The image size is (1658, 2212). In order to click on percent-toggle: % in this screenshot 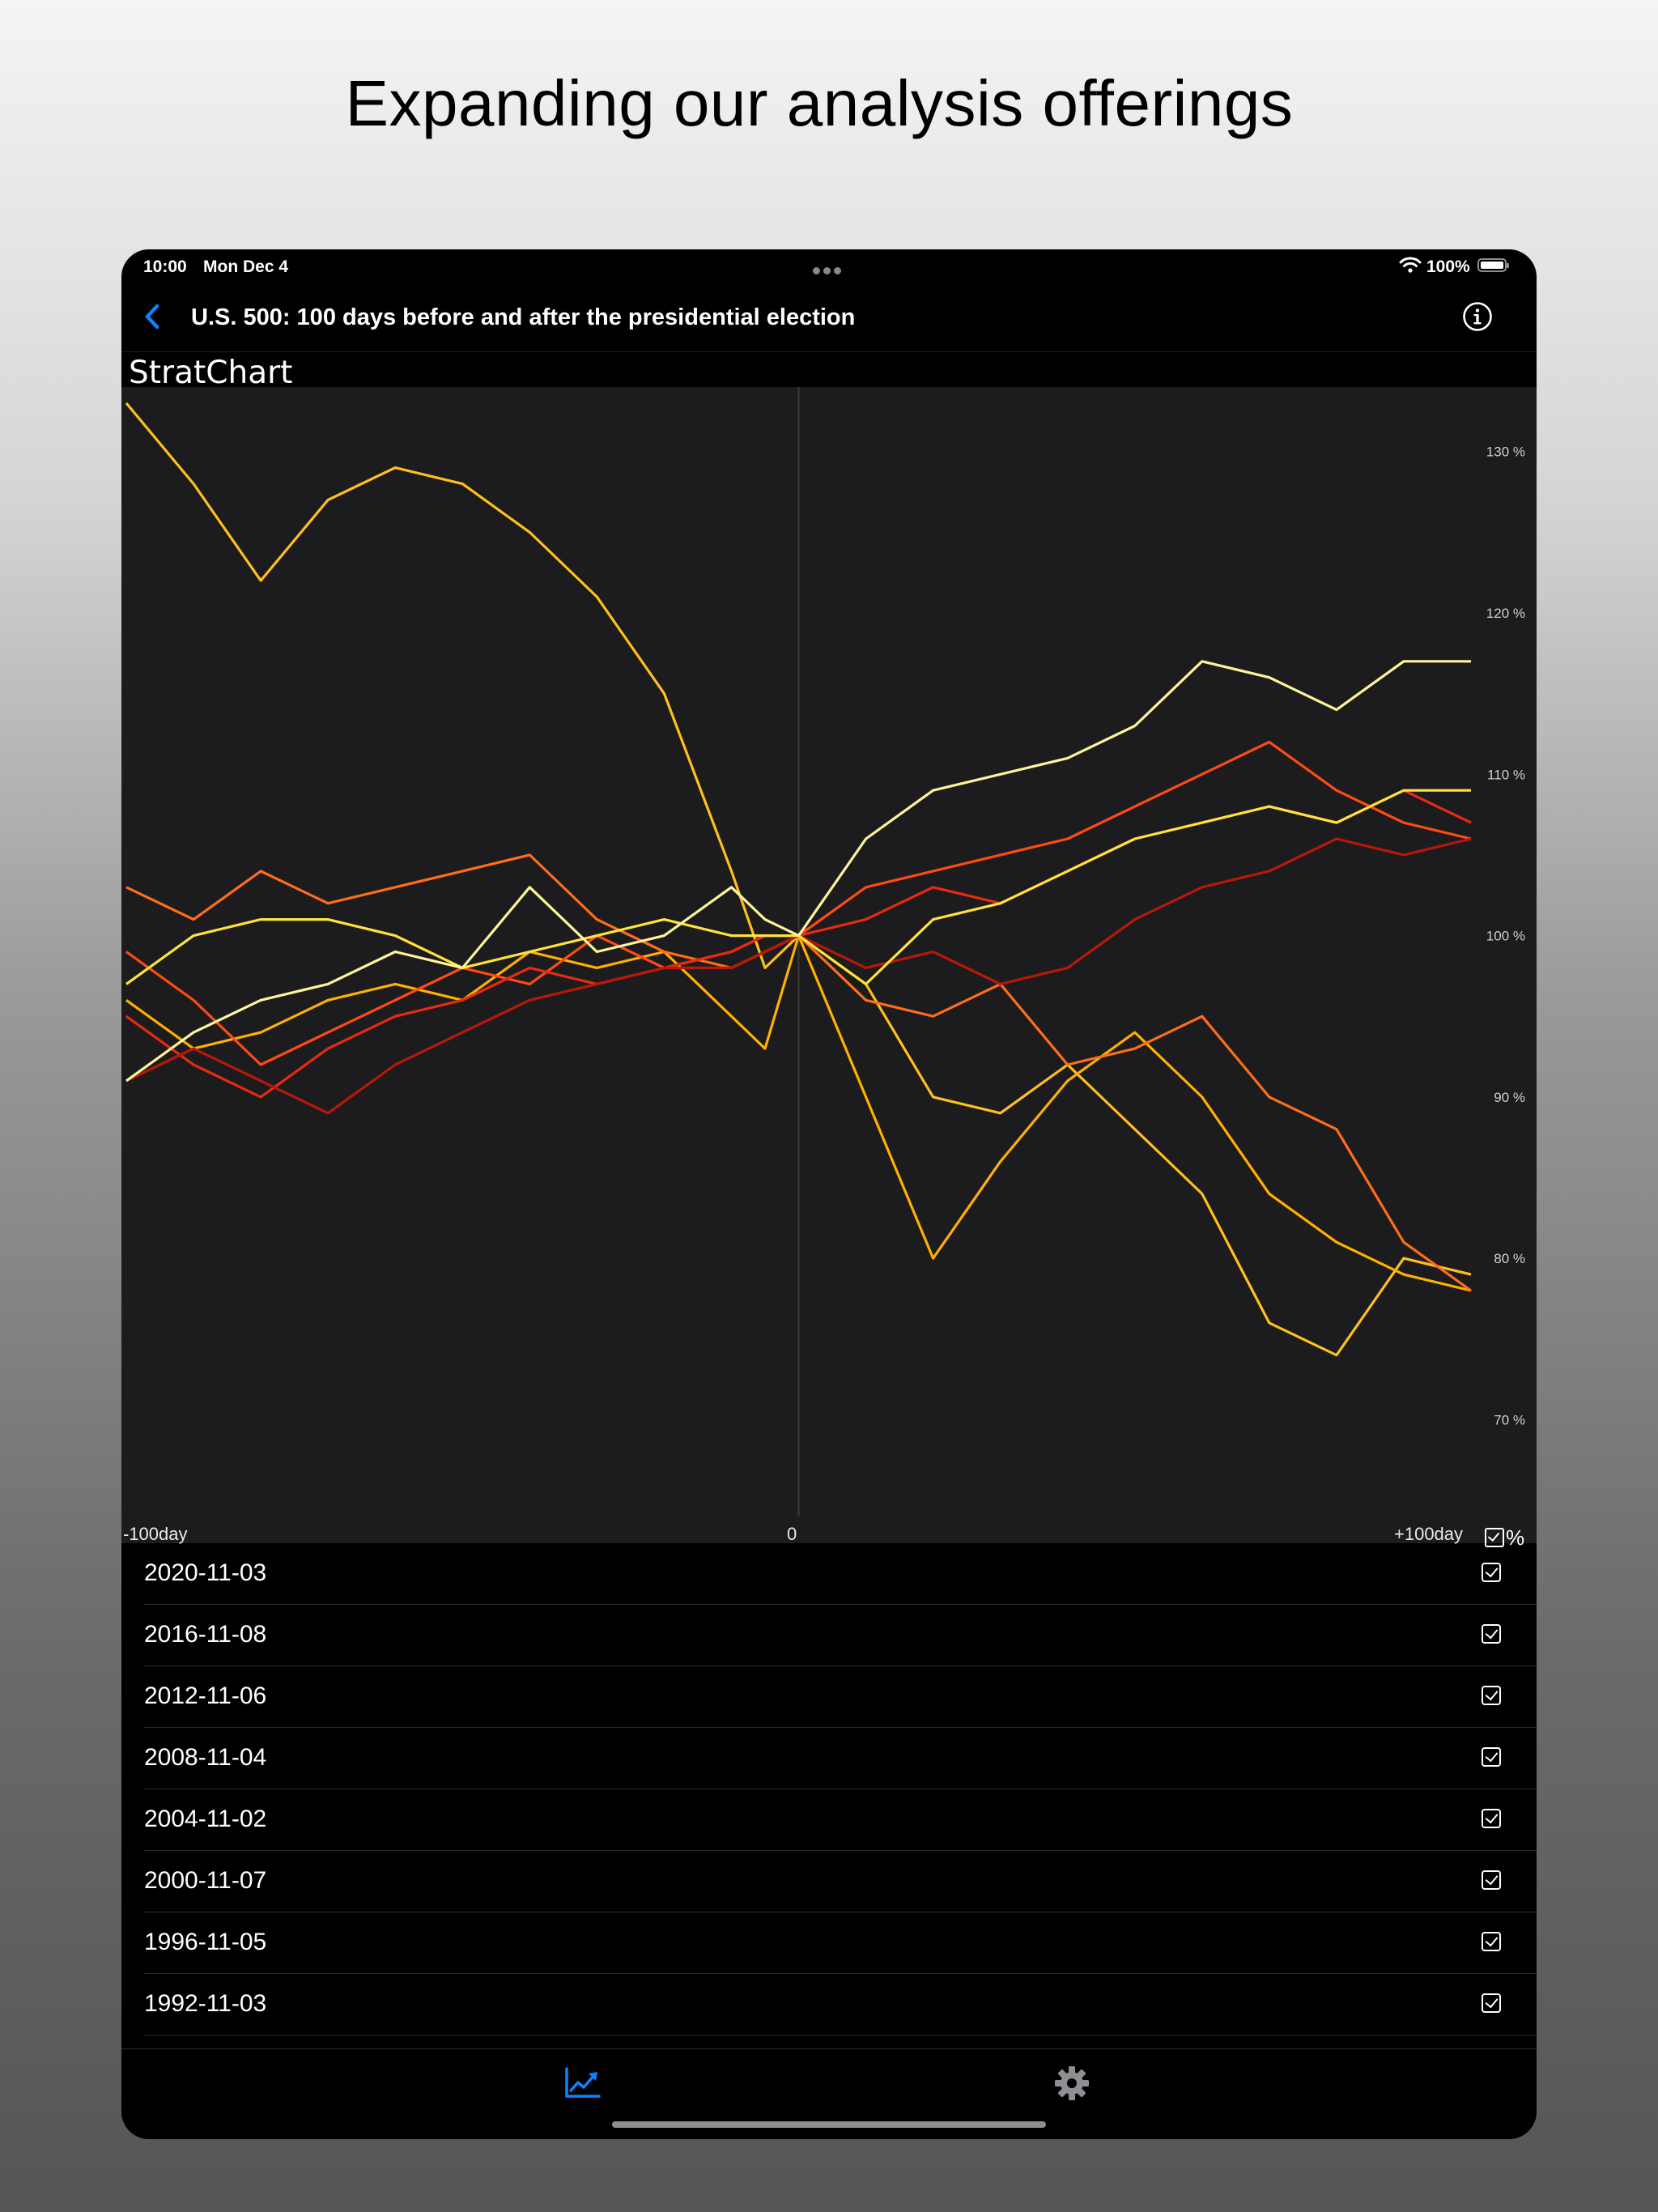, I will do `click(1504, 1538)`.